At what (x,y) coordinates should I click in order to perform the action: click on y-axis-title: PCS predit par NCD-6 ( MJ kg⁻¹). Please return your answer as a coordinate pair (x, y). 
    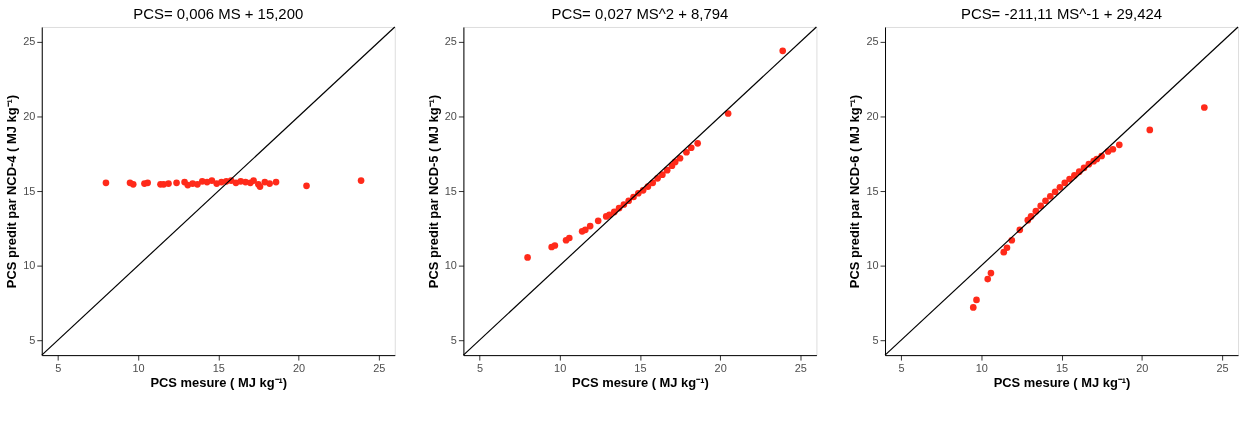
    Looking at the image, I should click on (855, 191).